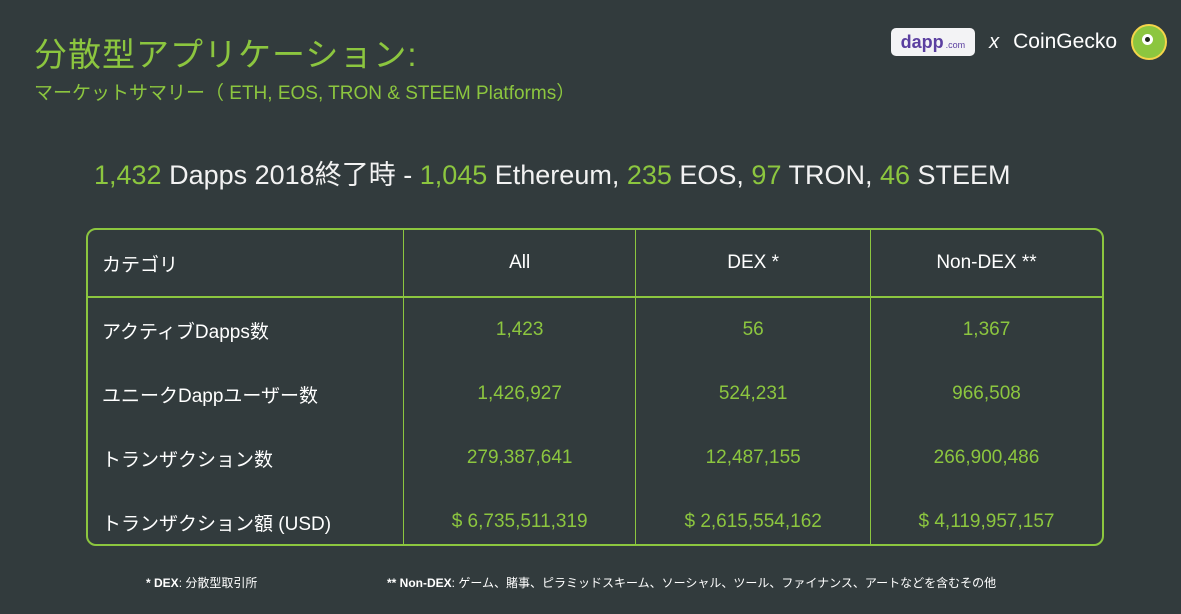  What do you see at coordinates (766, 175) in the screenshot?
I see `tron-count: 97` at bounding box center [766, 175].